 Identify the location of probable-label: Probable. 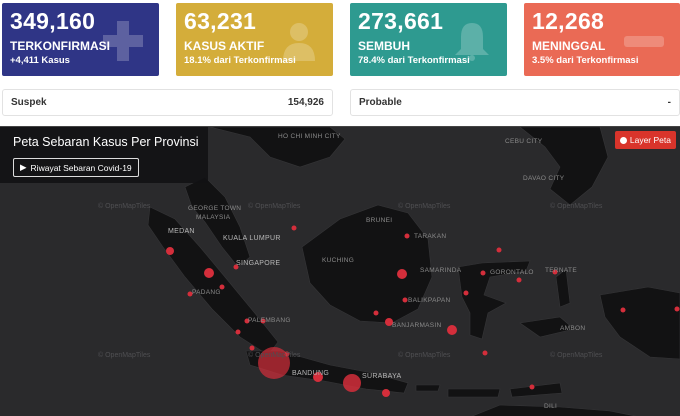
(380, 102).